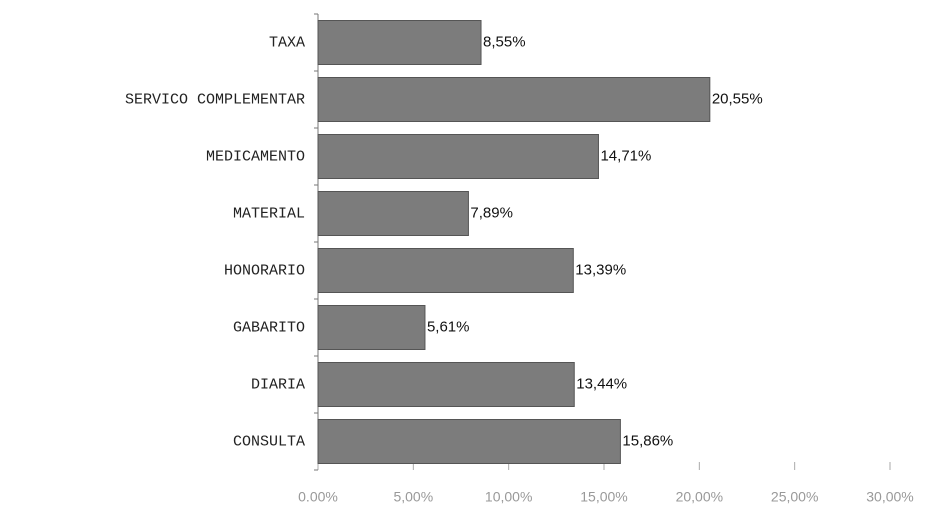 The height and width of the screenshot is (516, 928). Describe the element at coordinates (794, 497) in the screenshot. I see `x-tick-label: 25,00%` at that location.